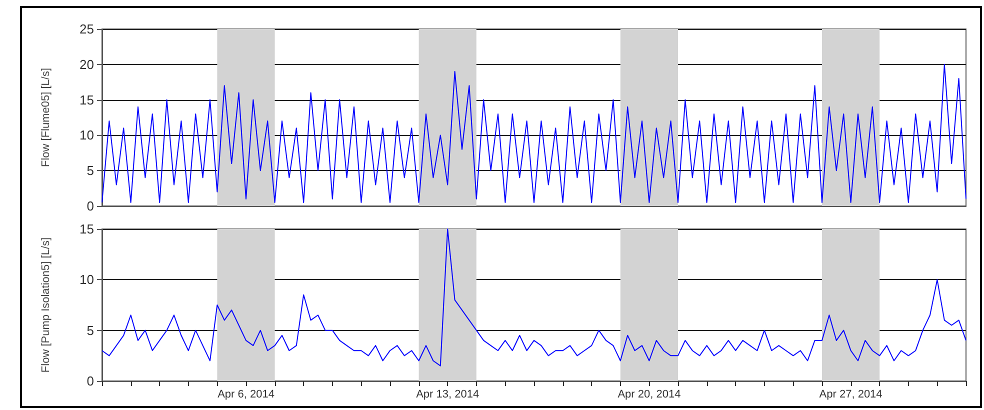  I want to click on x-tick-label: Apr 27, 2014, so click(850, 394).